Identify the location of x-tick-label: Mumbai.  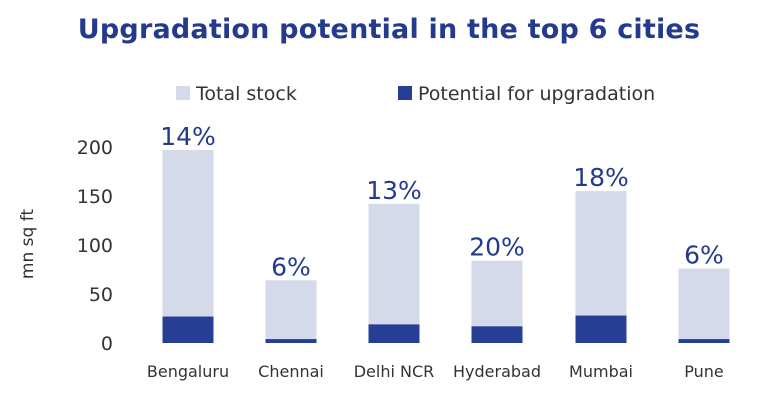
(601, 371).